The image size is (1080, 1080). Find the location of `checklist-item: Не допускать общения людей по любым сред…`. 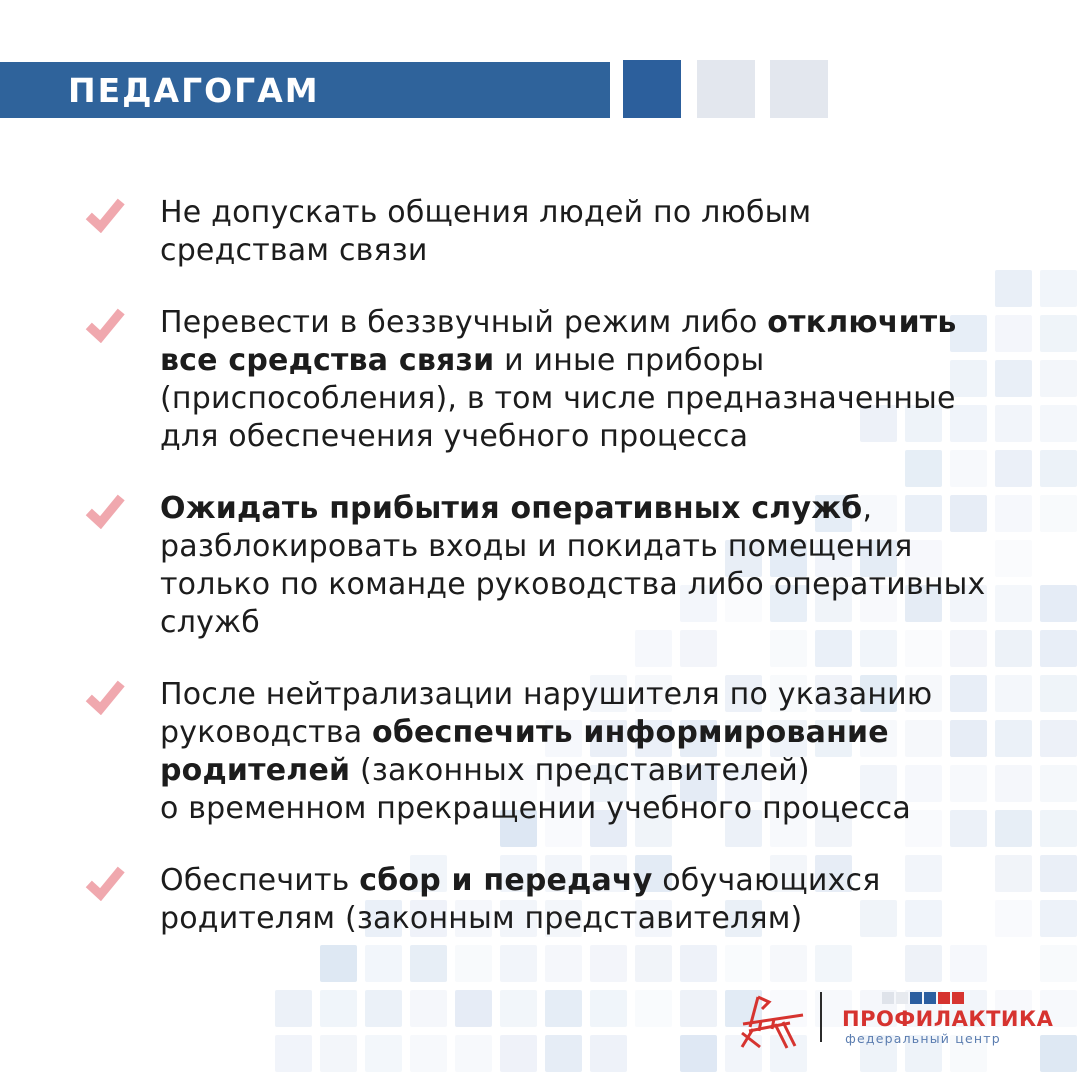

checklist-item: Не допускать общения людей по любым сред… is located at coordinates (572, 232).